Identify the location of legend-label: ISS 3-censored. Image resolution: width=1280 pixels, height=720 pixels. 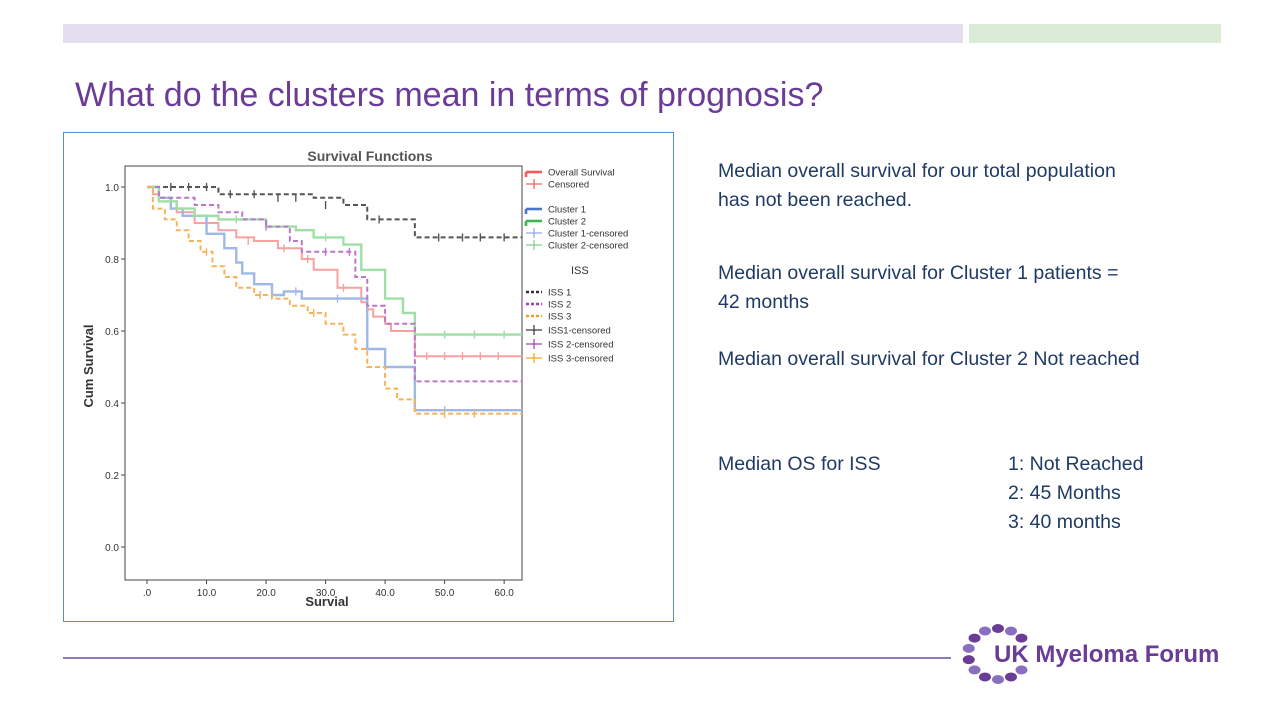
(580, 359).